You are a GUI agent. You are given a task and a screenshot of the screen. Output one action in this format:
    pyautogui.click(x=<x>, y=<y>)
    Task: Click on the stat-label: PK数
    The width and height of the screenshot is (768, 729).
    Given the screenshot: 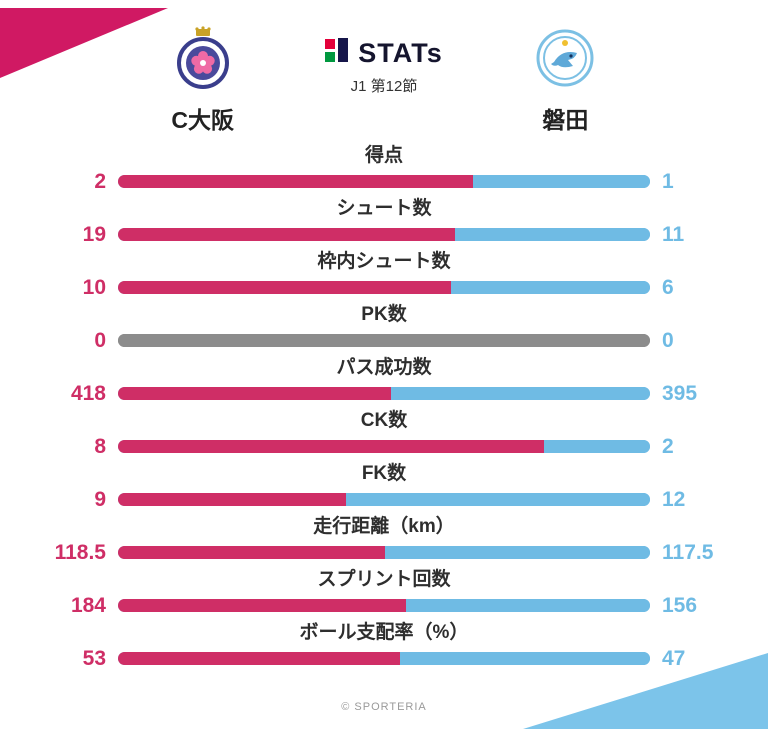 What is the action you would take?
    pyautogui.click(x=384, y=314)
    